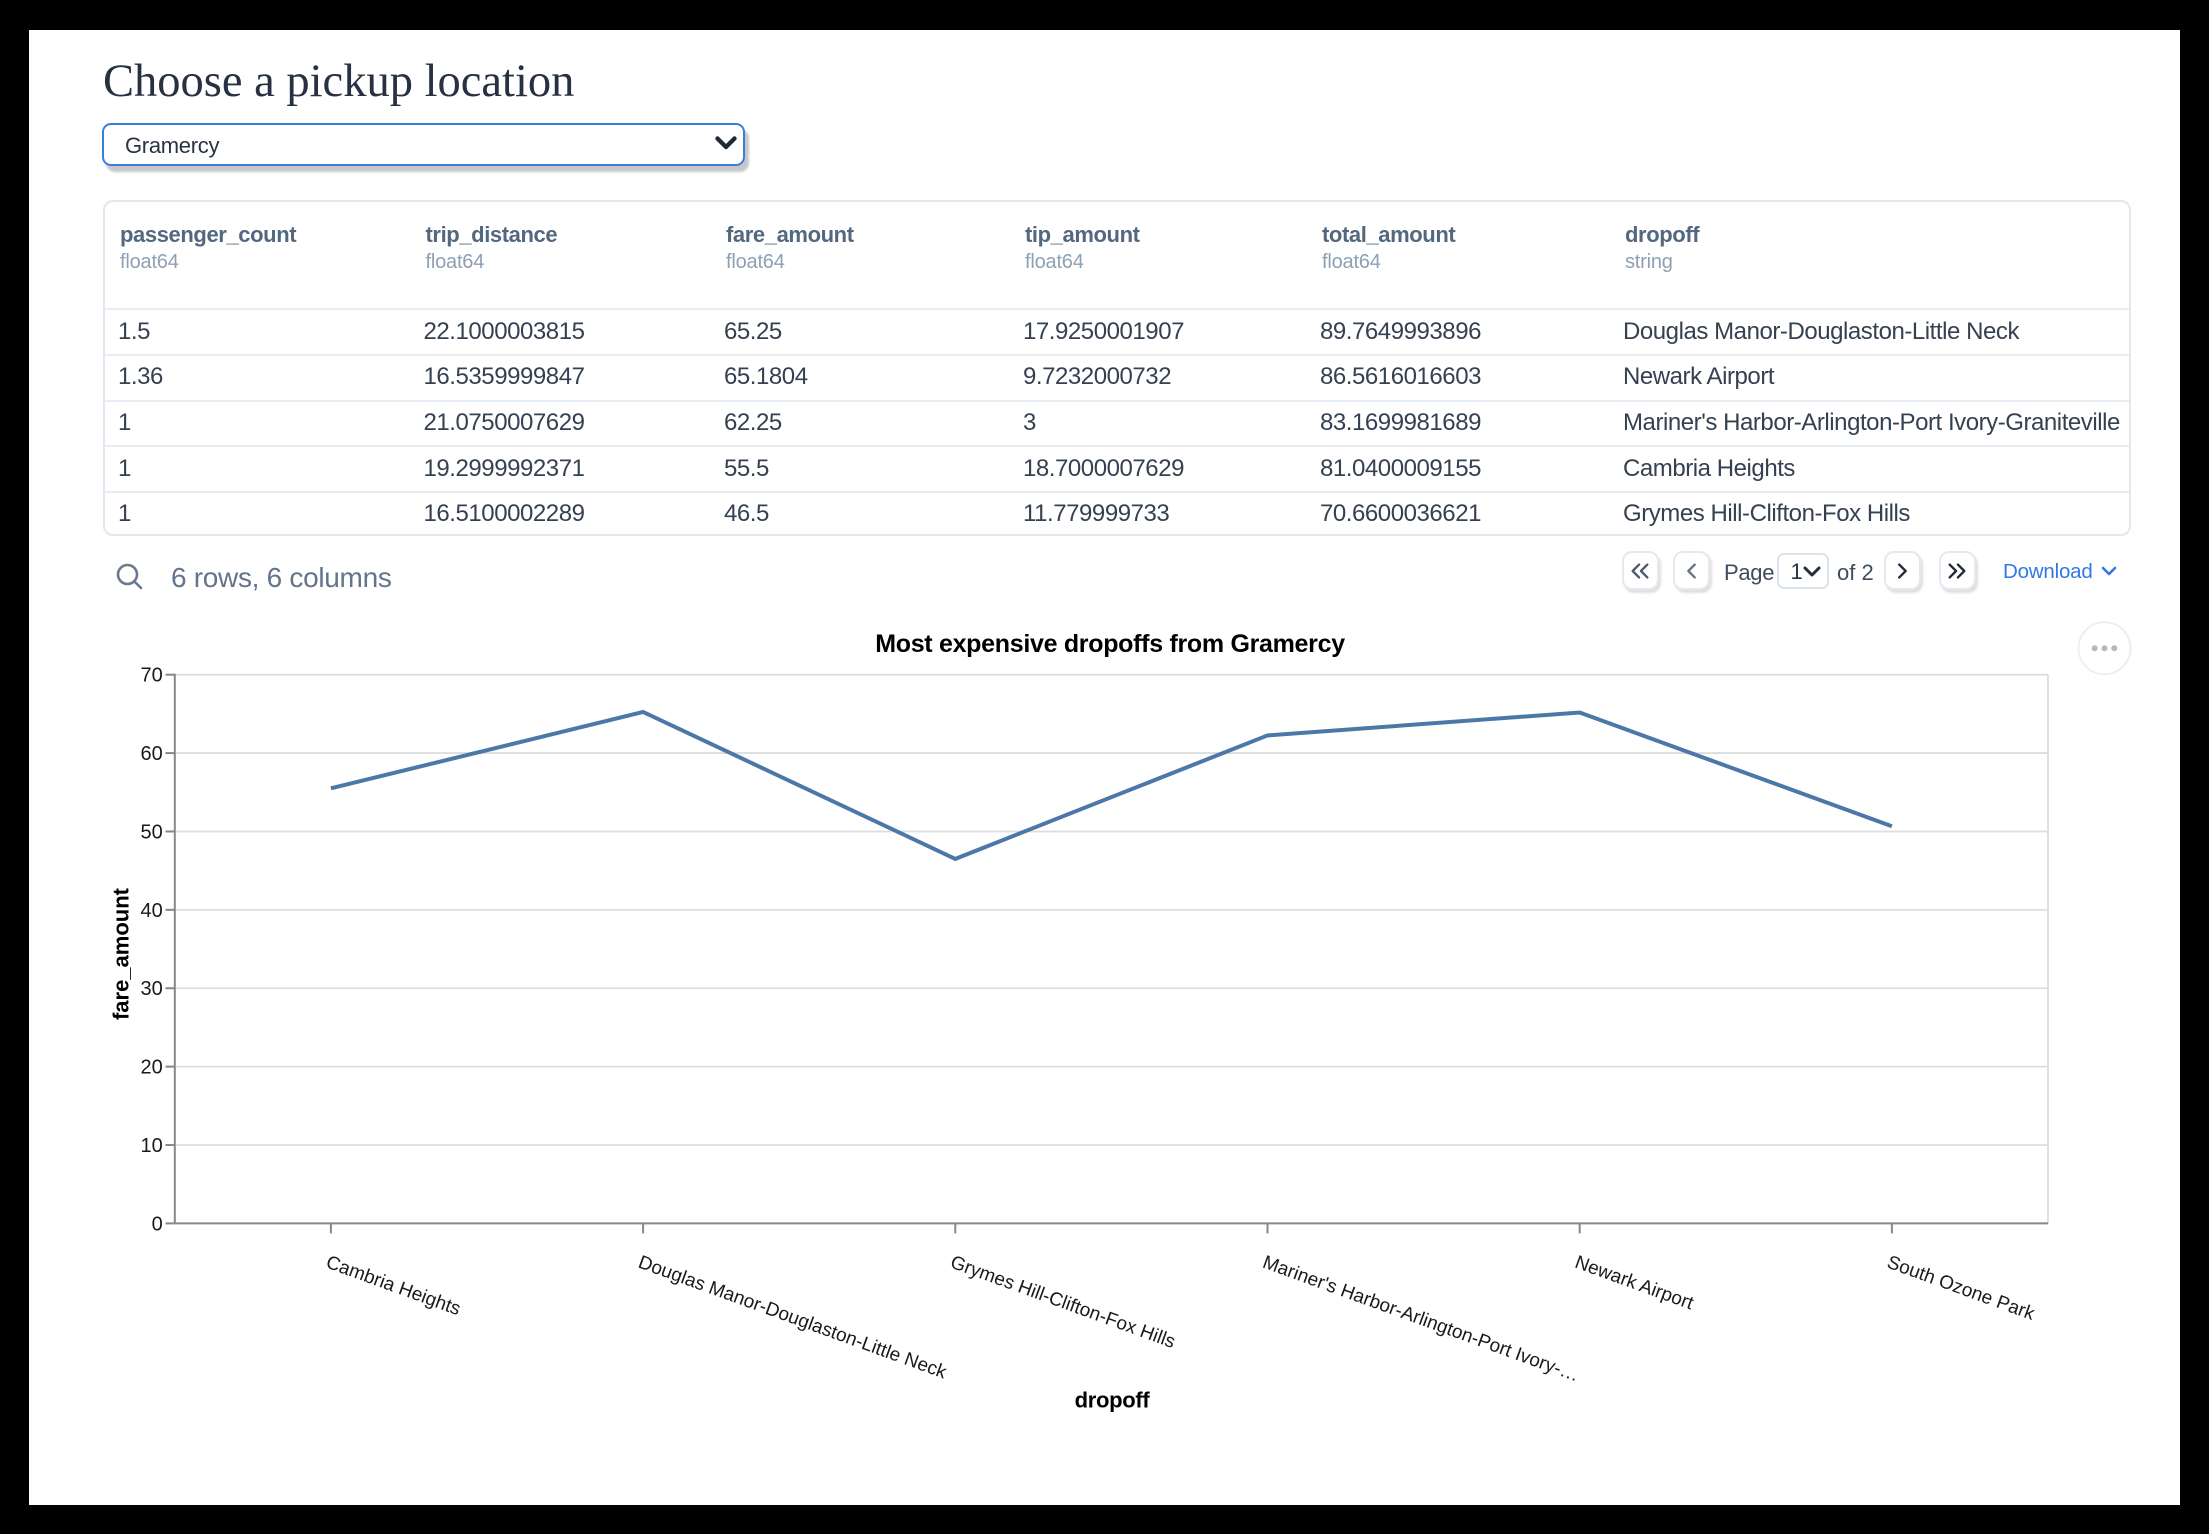 This screenshot has width=2209, height=1534. I want to click on svg-text: Newark Airport, so click(1634, 1283).